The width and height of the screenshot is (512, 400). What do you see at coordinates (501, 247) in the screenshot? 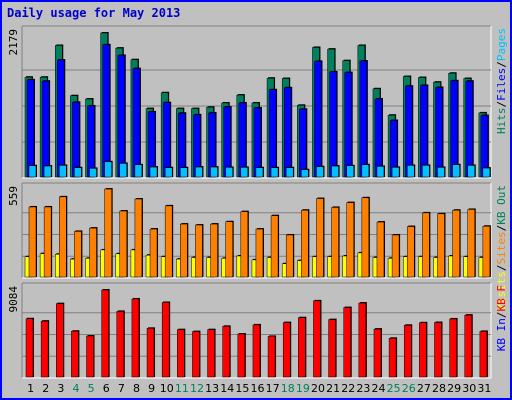
I see `legend-entry: Sites` at bounding box center [501, 247].